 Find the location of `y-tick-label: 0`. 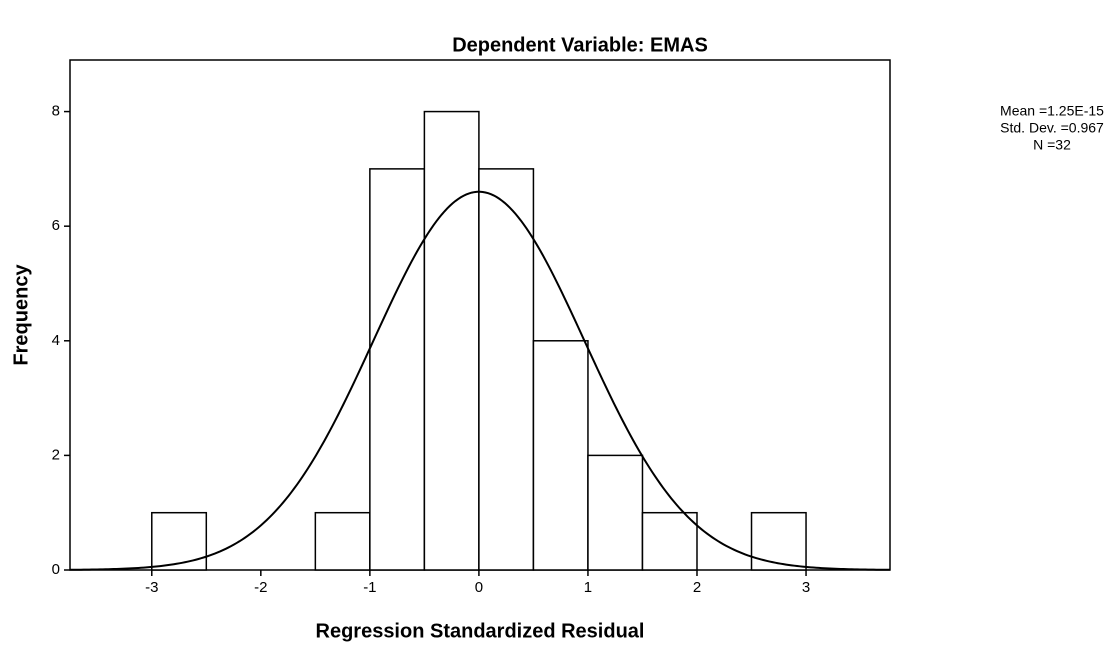

y-tick-label: 0 is located at coordinates (56, 569).